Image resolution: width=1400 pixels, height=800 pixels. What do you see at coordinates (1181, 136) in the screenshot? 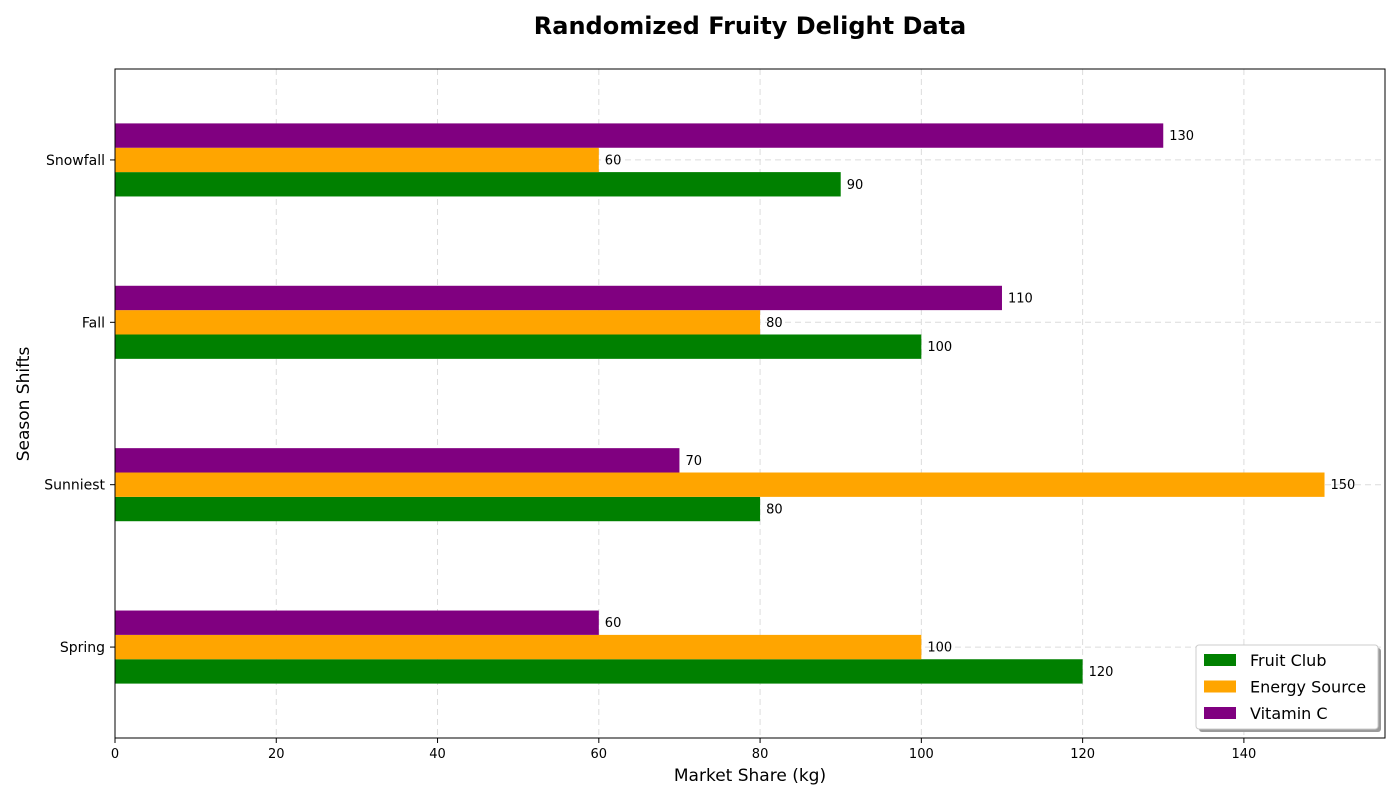
I see `data-label: 130` at bounding box center [1181, 136].